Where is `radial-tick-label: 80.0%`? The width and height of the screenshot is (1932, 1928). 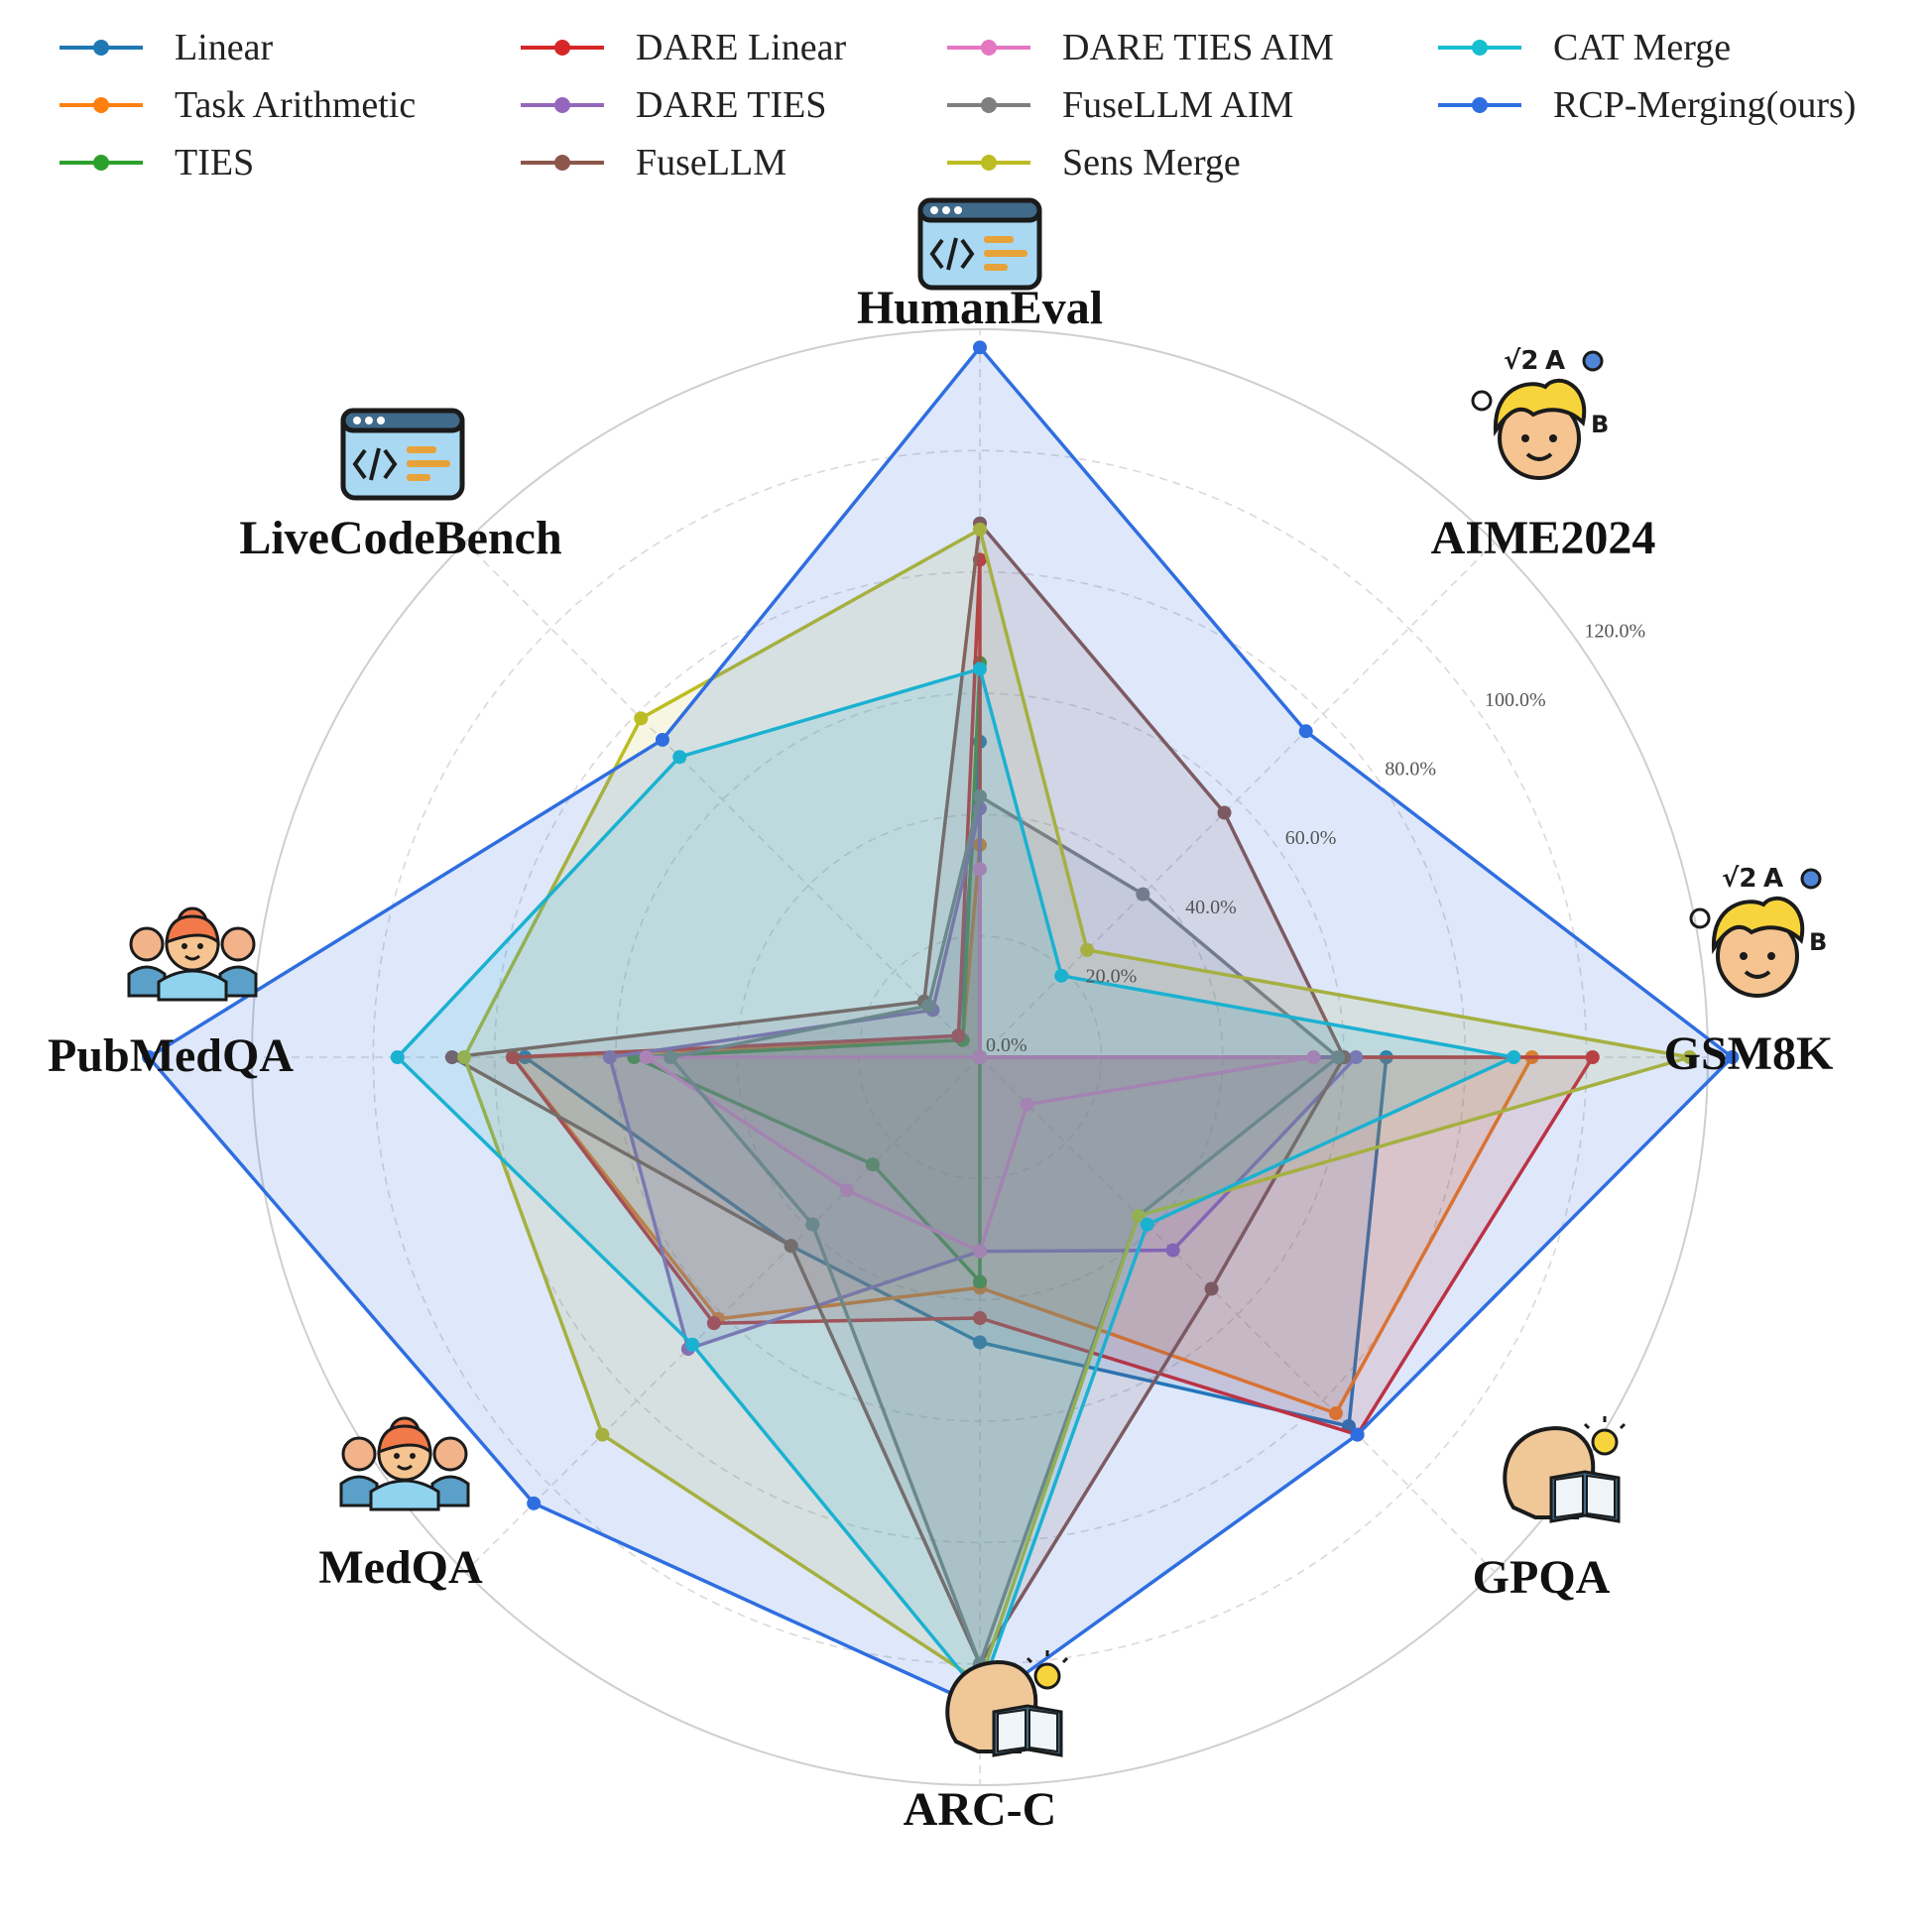
radial-tick-label: 80.0% is located at coordinates (1410, 770).